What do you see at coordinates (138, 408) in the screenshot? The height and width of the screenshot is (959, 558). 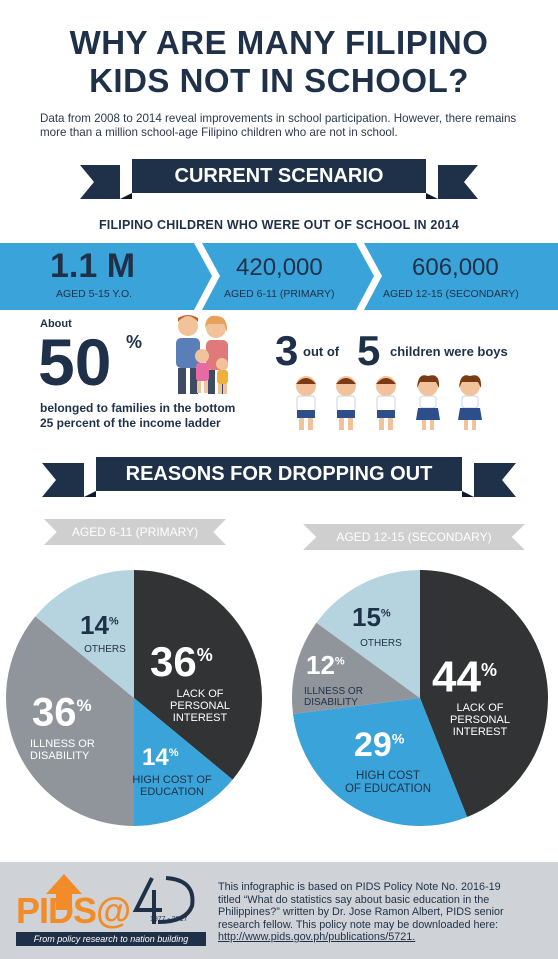 I see `income-text-1: belonged to families in the bottom` at bounding box center [138, 408].